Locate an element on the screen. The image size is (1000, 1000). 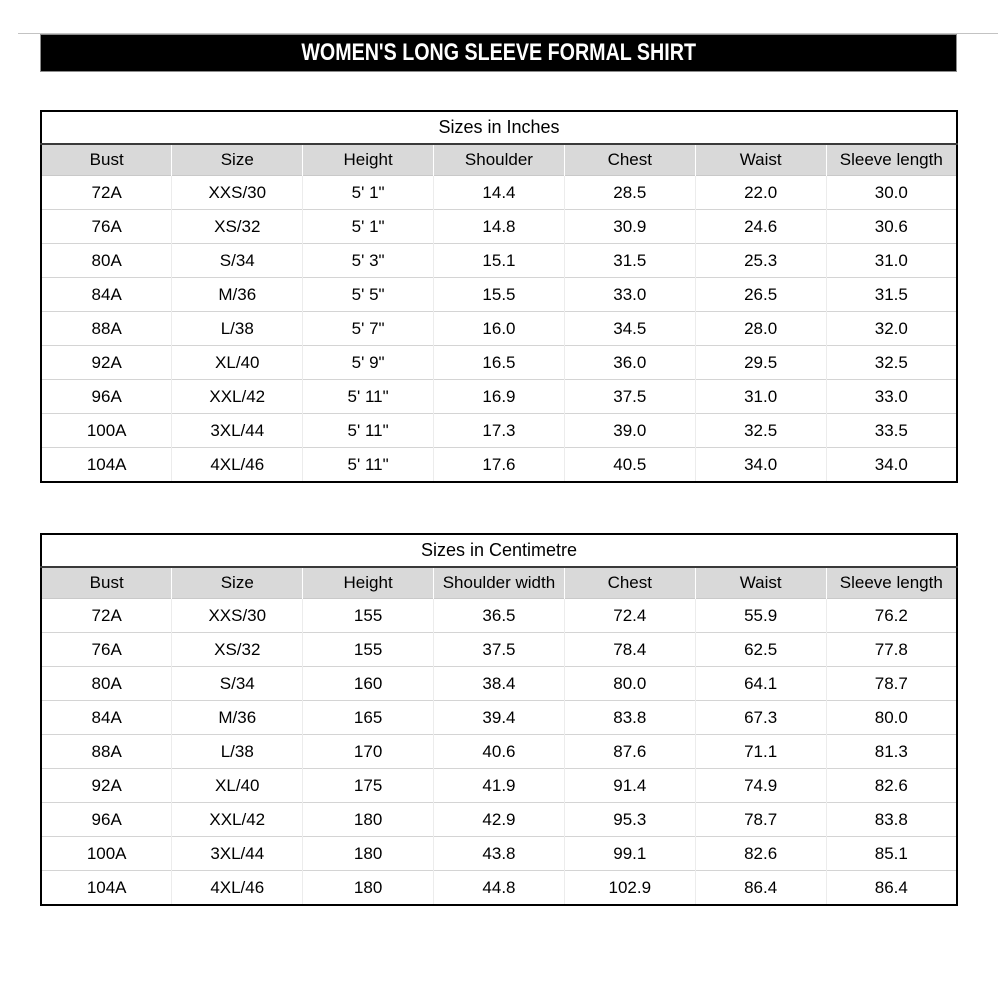
table-cell: 32.5 is located at coordinates (891, 362).